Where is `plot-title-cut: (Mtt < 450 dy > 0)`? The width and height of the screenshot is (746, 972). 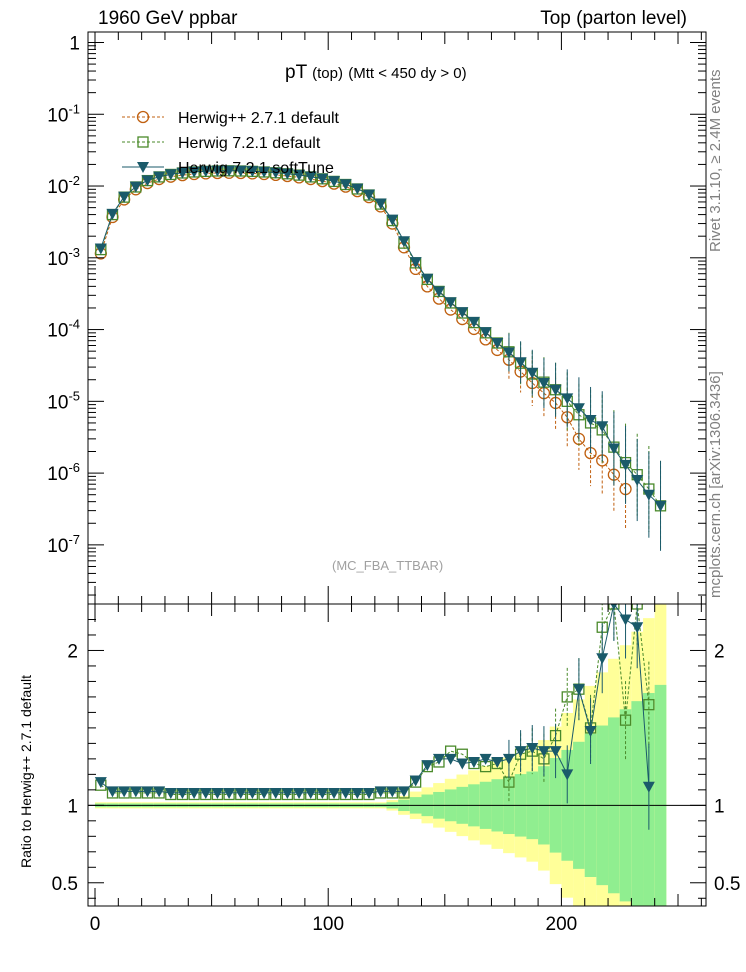 plot-title-cut: (Mtt < 450 dy > 0) is located at coordinates (407, 73).